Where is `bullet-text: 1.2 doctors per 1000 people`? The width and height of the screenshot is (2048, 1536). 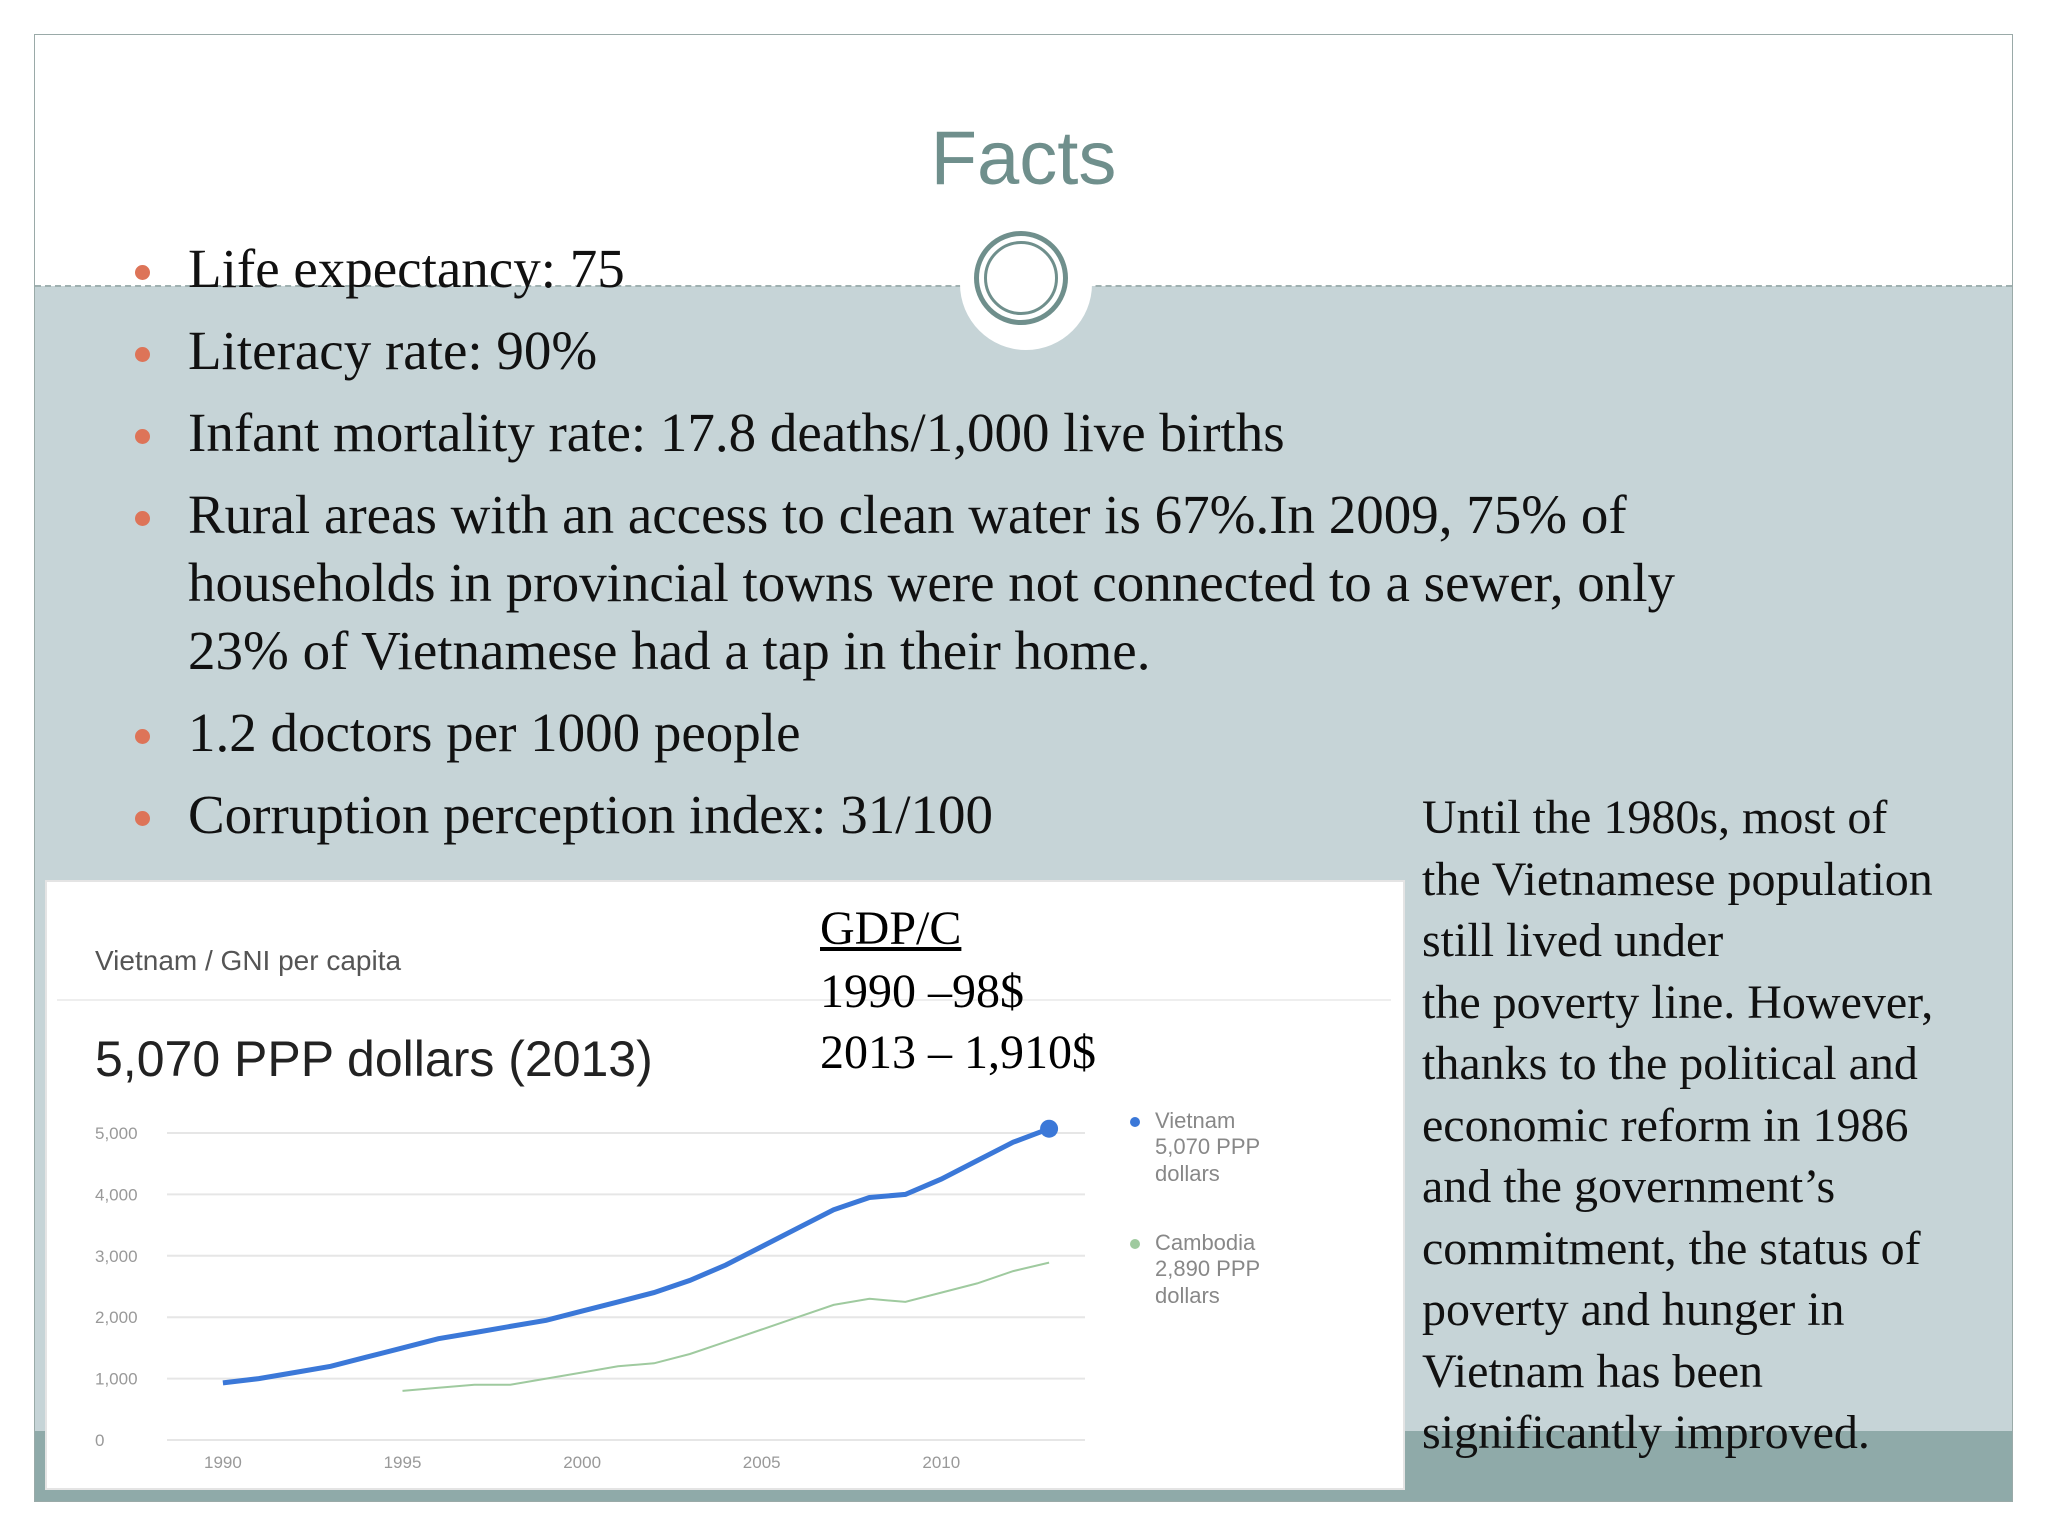
bullet-text: 1.2 doctors per 1000 people is located at coordinates (494, 732).